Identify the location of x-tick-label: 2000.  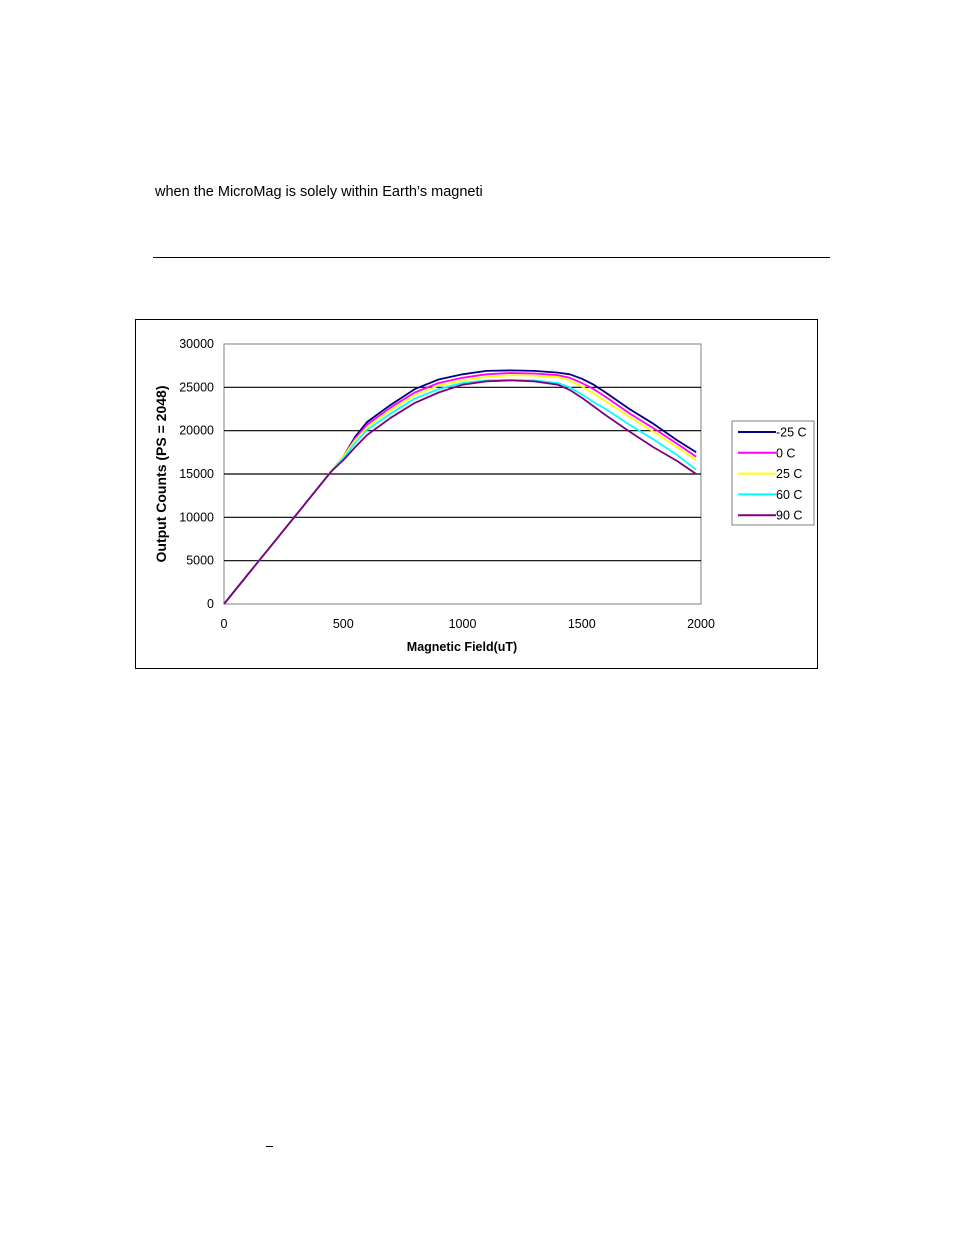
(701, 624).